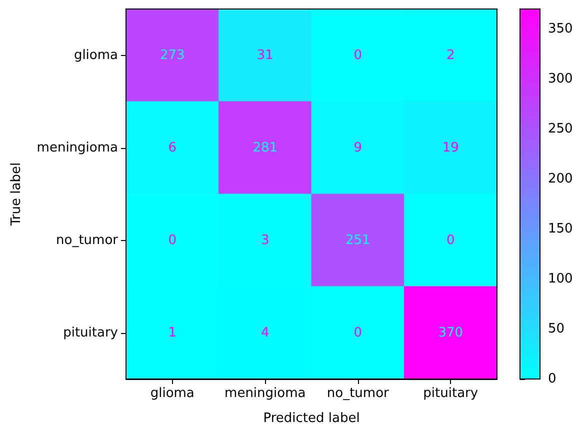  I want to click on x-tick-label: no_tumor, so click(358, 393).